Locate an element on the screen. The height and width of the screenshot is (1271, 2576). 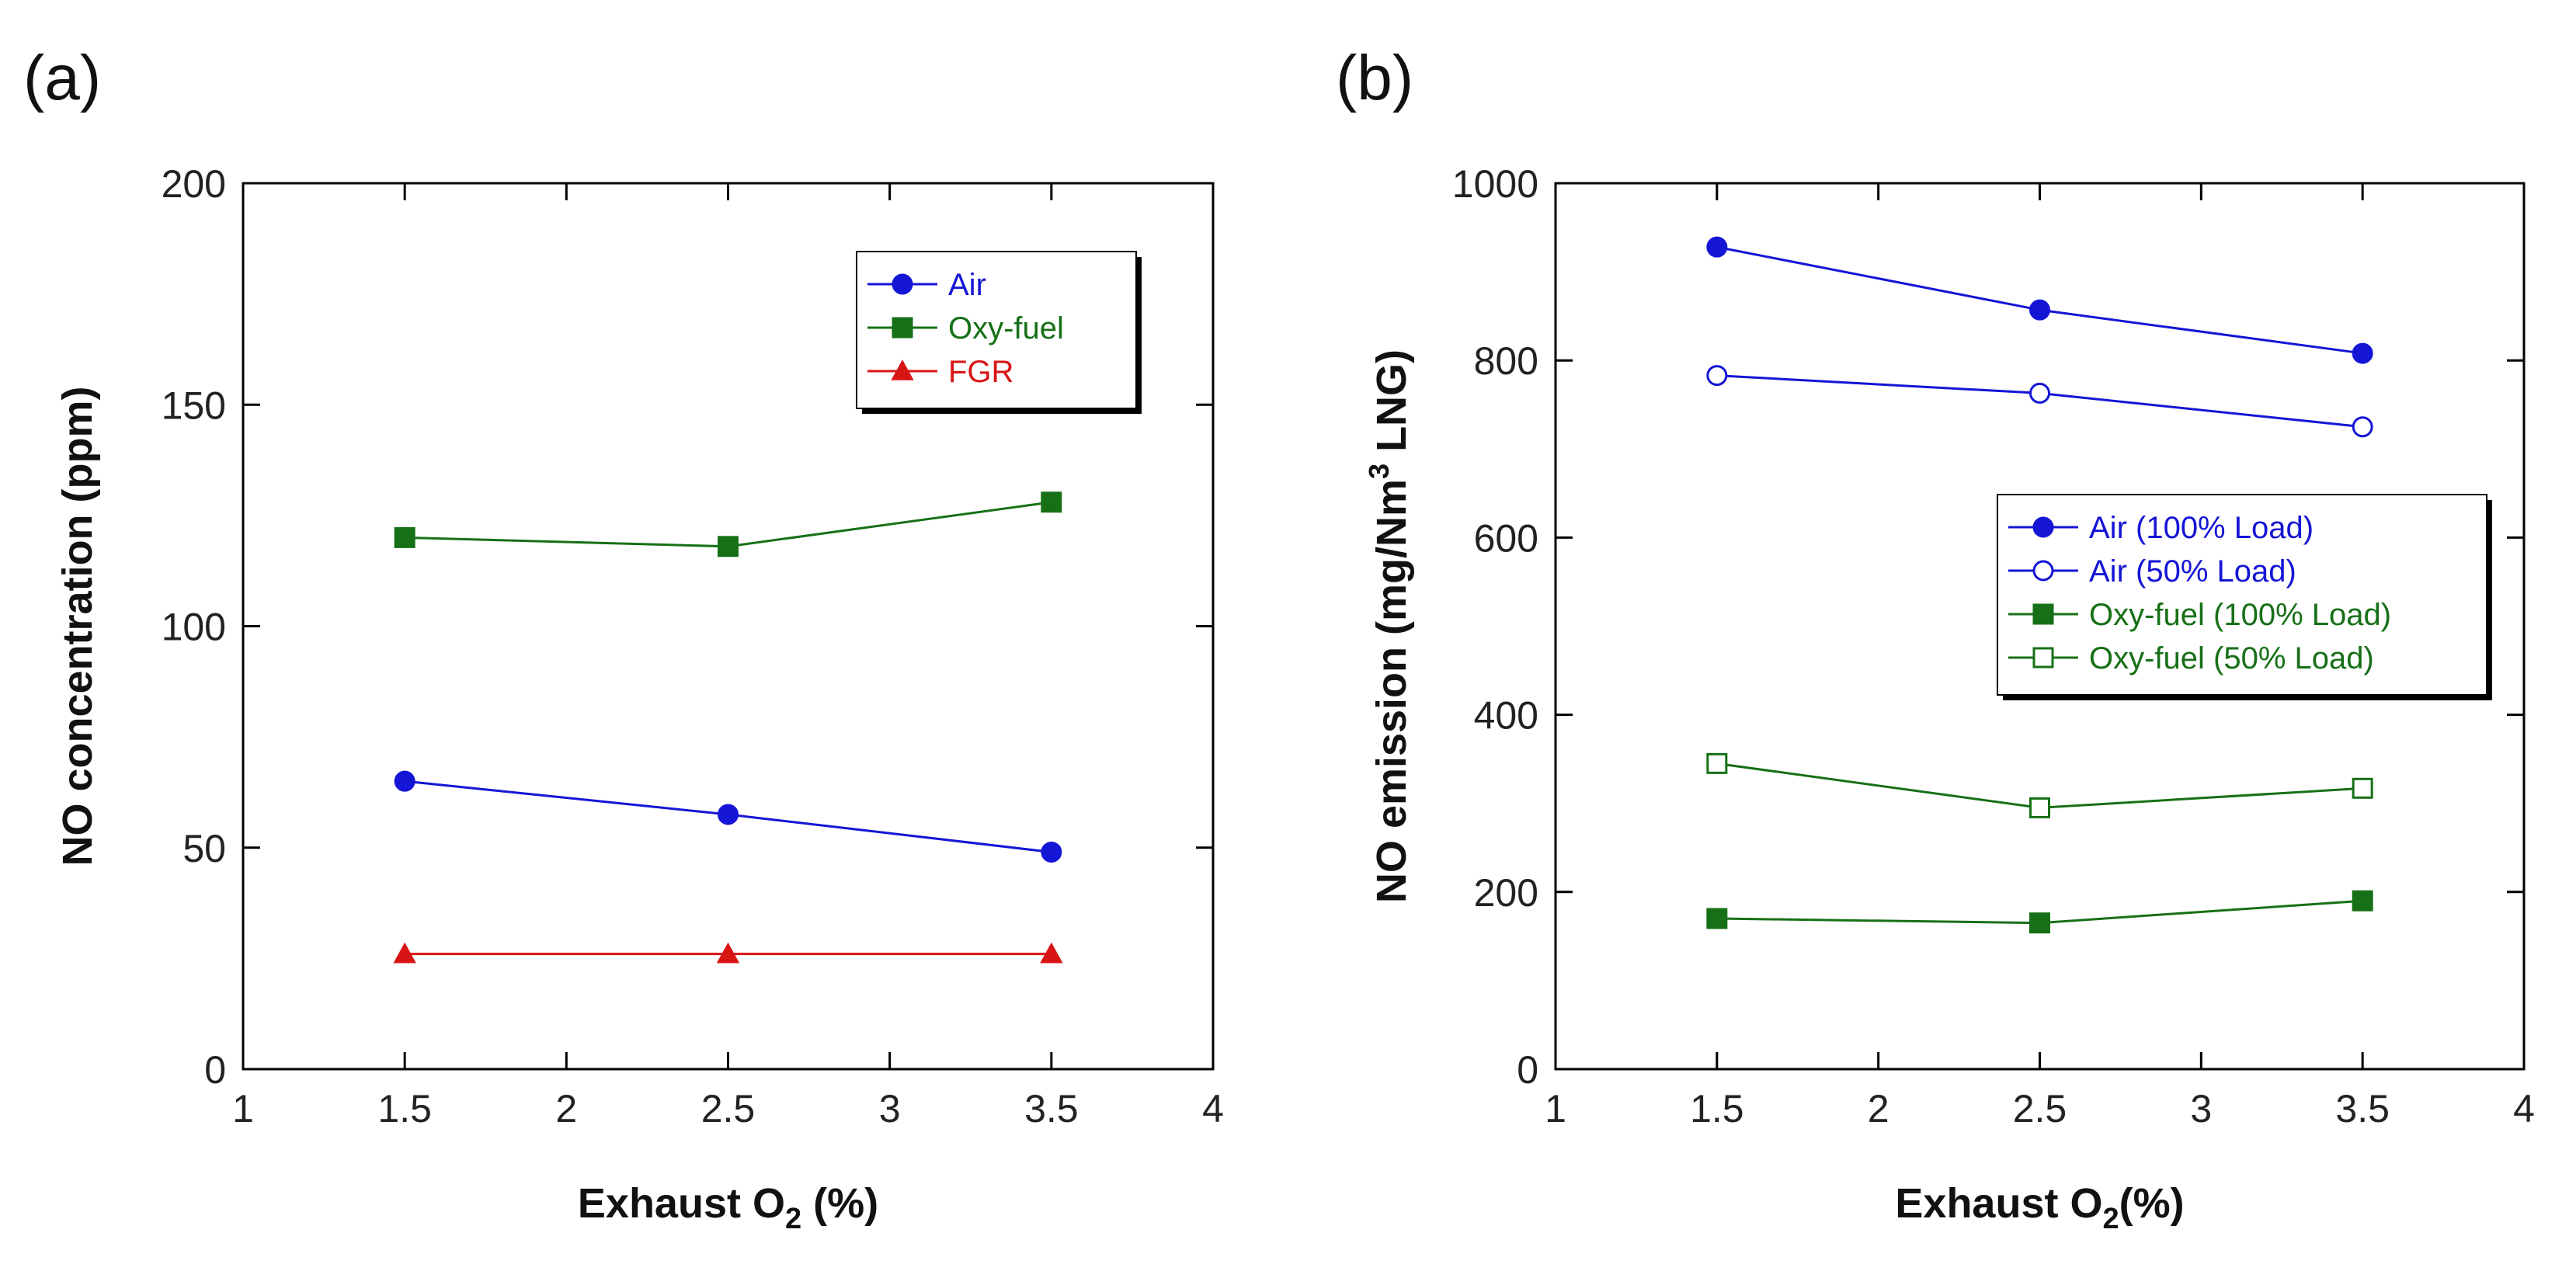
y-axis-title-superscript: 3 is located at coordinates (1379, 471).